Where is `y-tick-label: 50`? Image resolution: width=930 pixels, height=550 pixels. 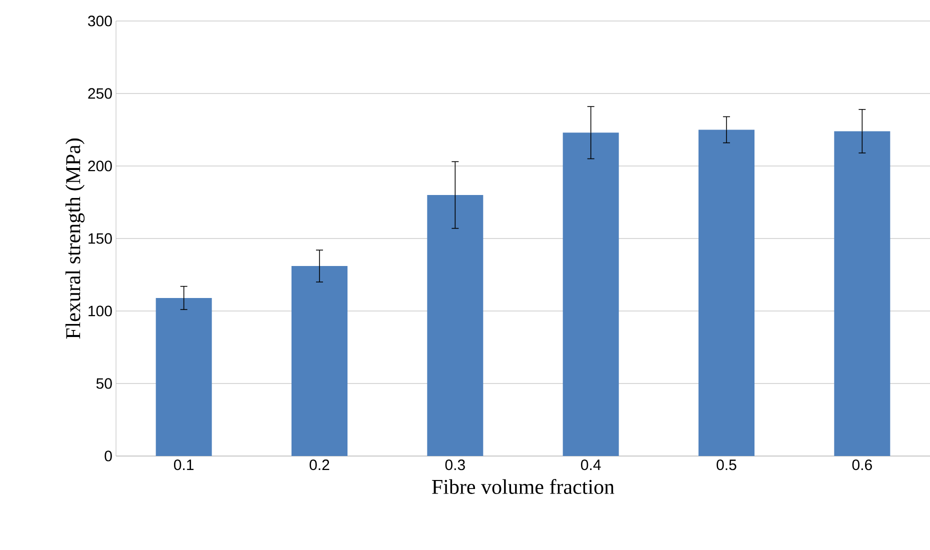 y-tick-label: 50 is located at coordinates (104, 383).